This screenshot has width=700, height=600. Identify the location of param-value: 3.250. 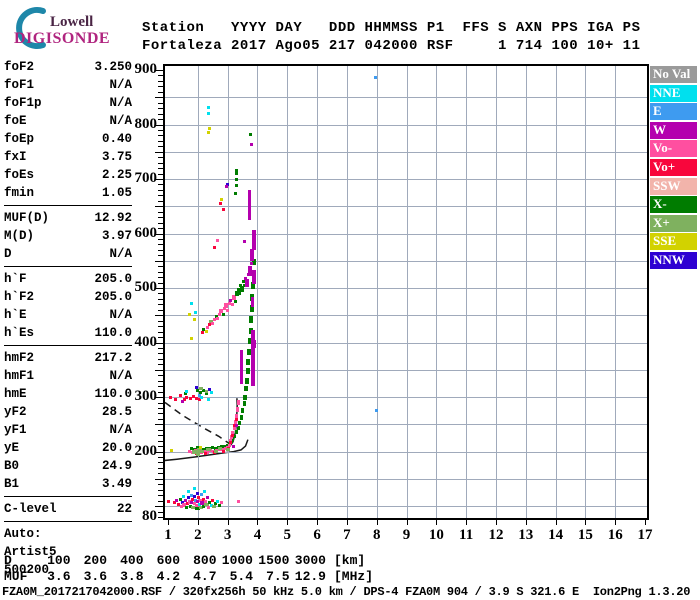
(113, 67).